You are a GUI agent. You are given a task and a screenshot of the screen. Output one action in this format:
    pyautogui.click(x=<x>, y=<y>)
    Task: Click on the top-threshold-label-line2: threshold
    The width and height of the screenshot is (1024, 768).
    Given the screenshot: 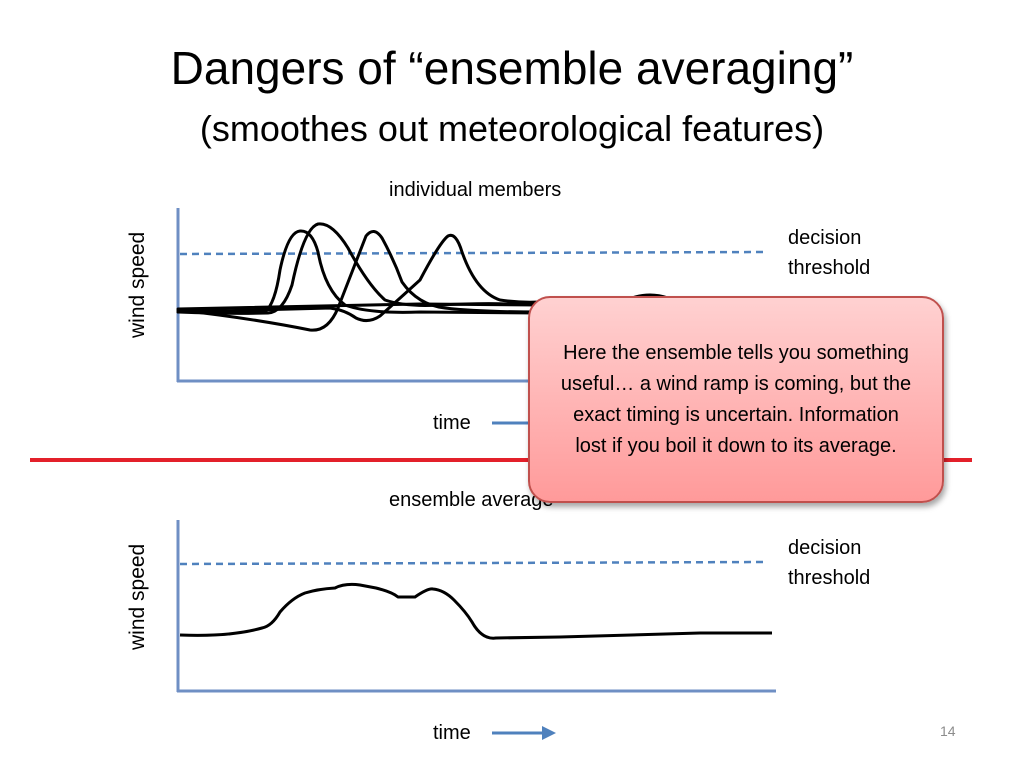 What is the action you would take?
    pyautogui.click(x=829, y=268)
    